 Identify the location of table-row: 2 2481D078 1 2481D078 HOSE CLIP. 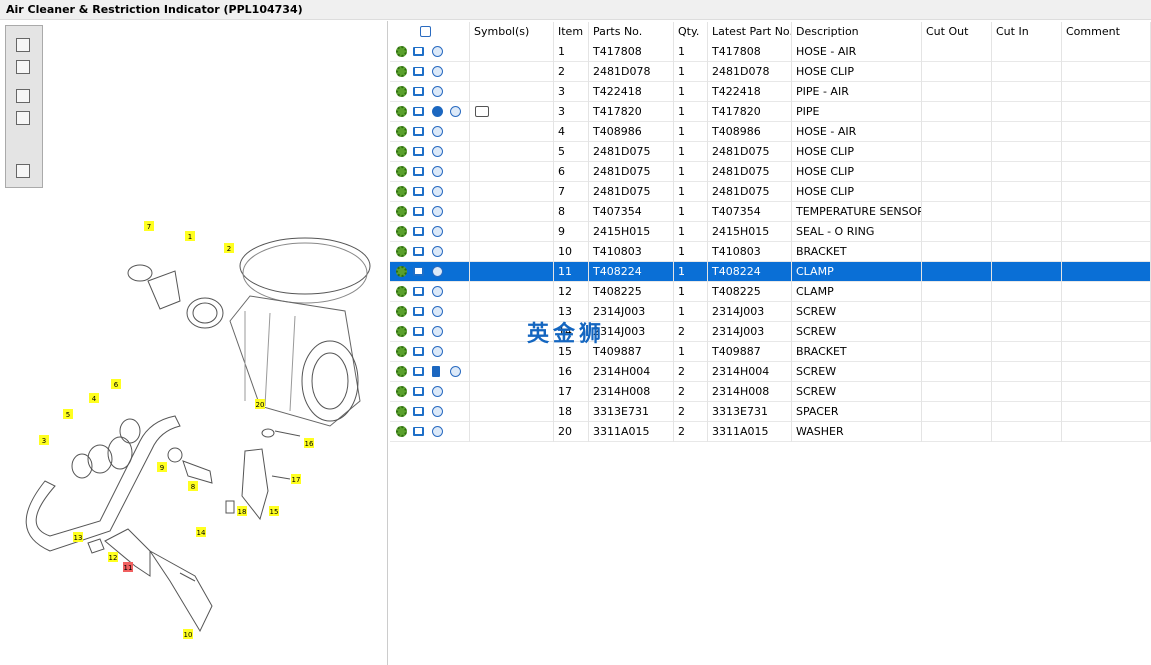
(770, 72).